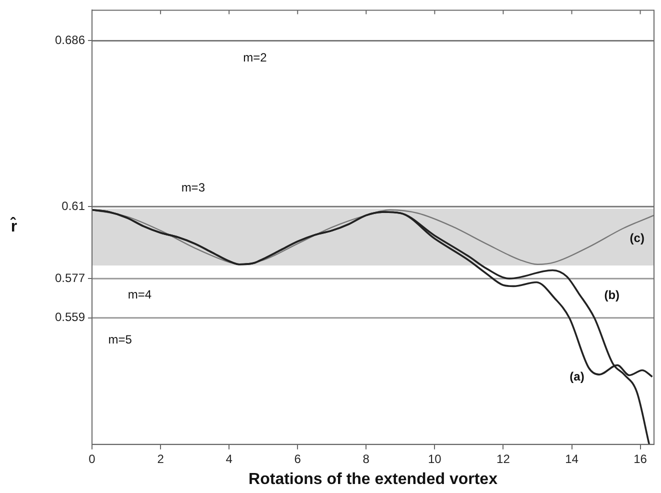 Image resolution: width=661 pixels, height=493 pixels. Describe the element at coordinates (92, 459) in the screenshot. I see `x-tick-label: 0` at that location.